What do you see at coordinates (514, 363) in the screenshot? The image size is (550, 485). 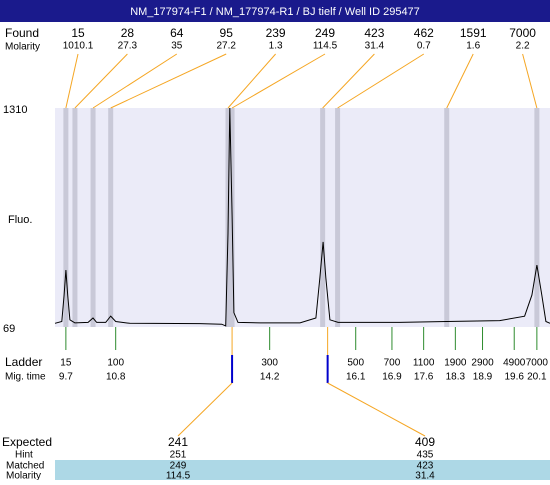 I see `ladder-size: 4900` at bounding box center [514, 363].